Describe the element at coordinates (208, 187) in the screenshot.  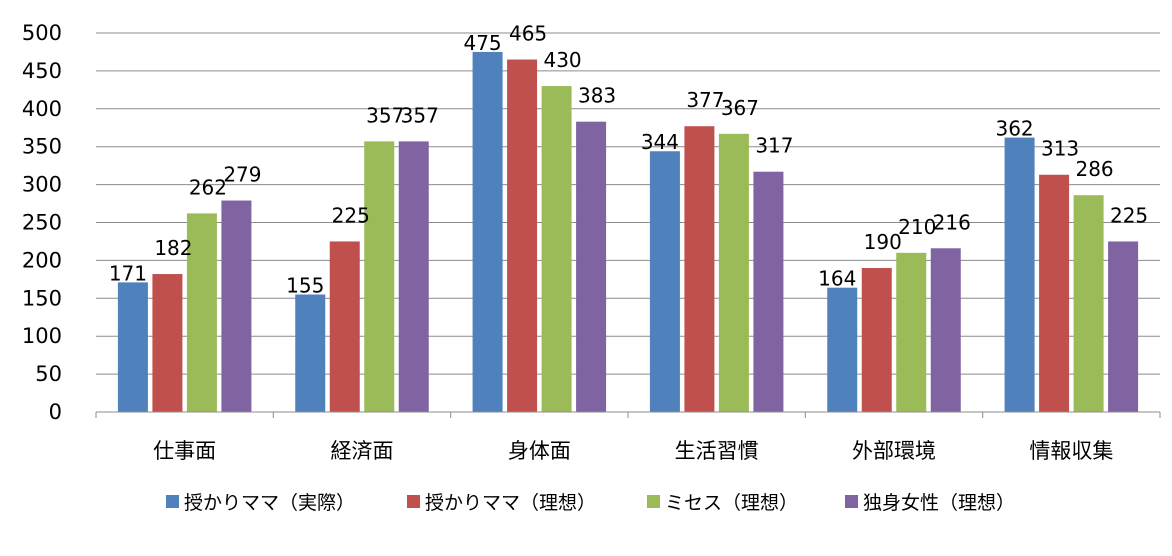
I see `data-label: 262` at that location.